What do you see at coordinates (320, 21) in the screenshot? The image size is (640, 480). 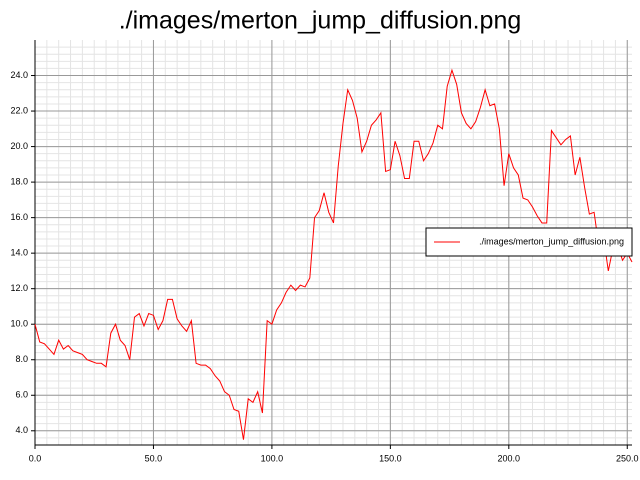 I see `chart-title: ./images/merton_jump_diffusion.png` at bounding box center [320, 21].